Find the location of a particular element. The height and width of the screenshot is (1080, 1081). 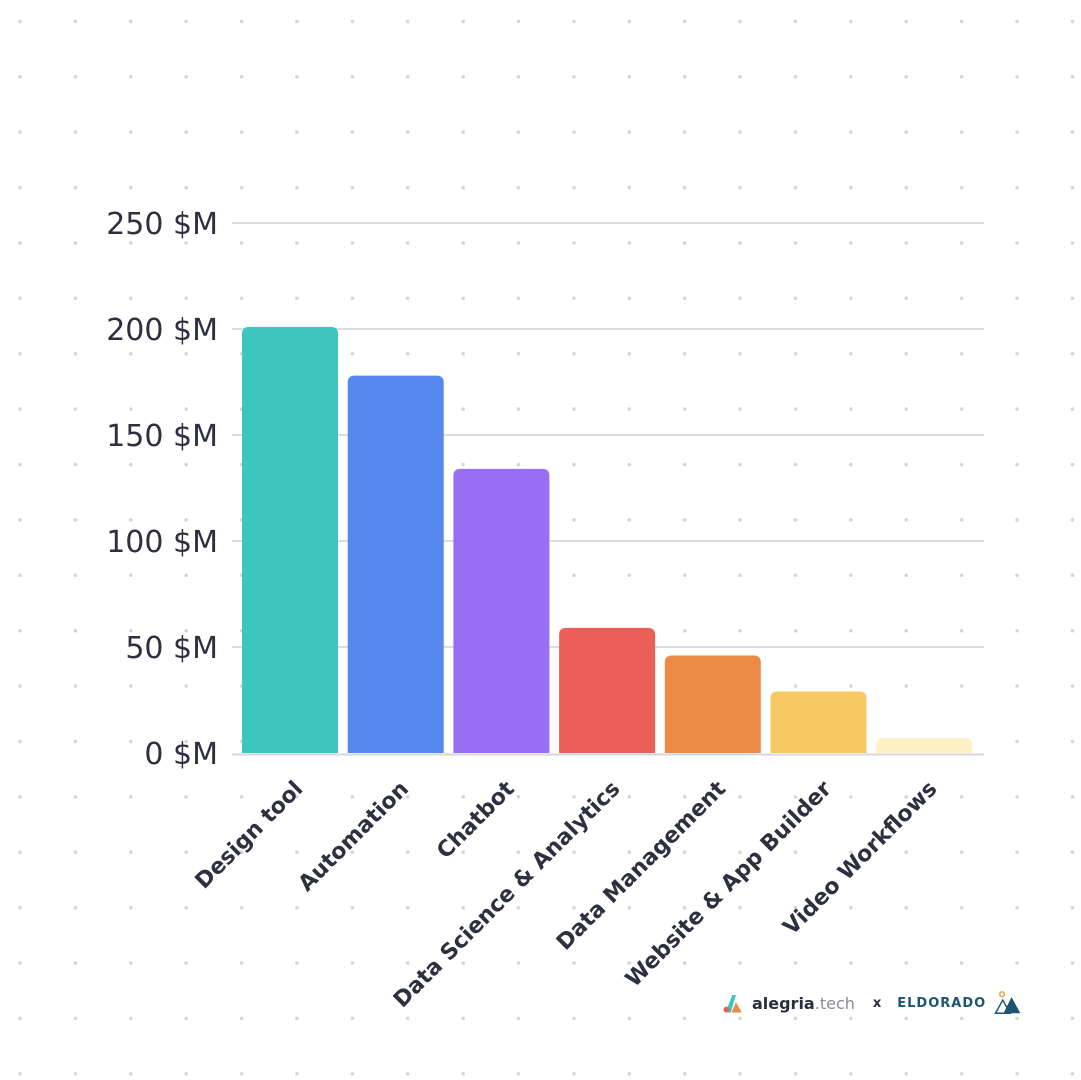

y-tick-label: 0 $M is located at coordinates (181, 754).